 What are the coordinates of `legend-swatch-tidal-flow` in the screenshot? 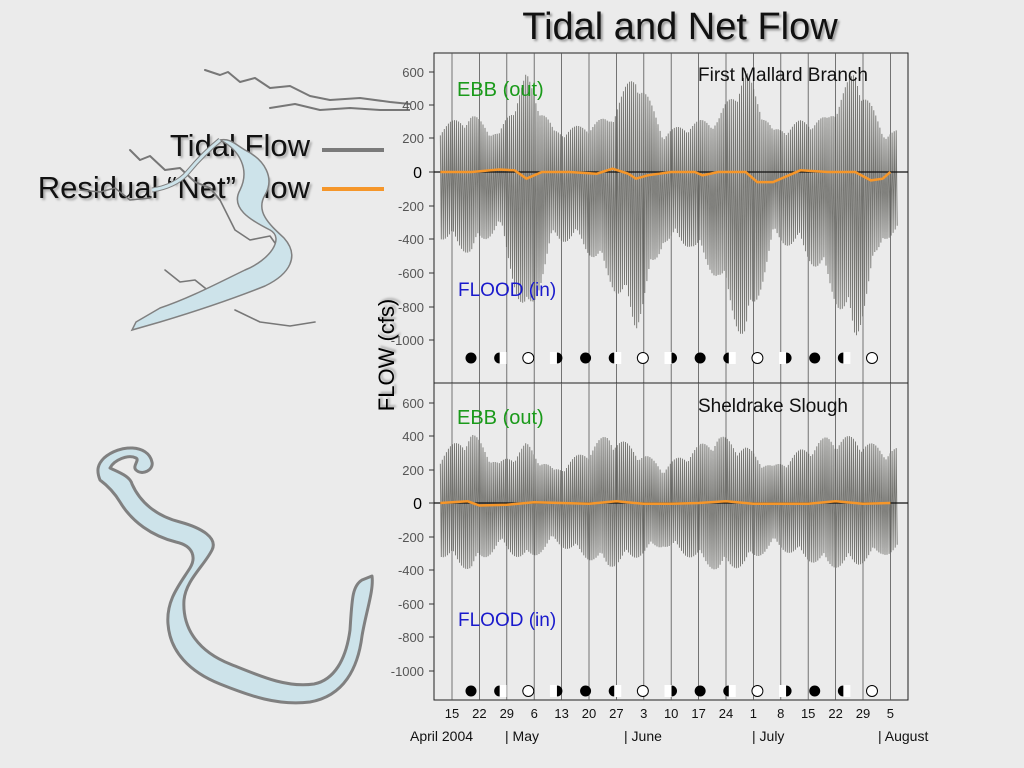 It's located at (353, 150).